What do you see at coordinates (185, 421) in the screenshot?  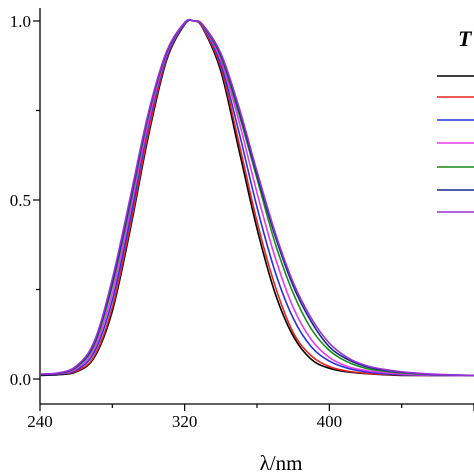 I see `x-tick-label: 320` at bounding box center [185, 421].